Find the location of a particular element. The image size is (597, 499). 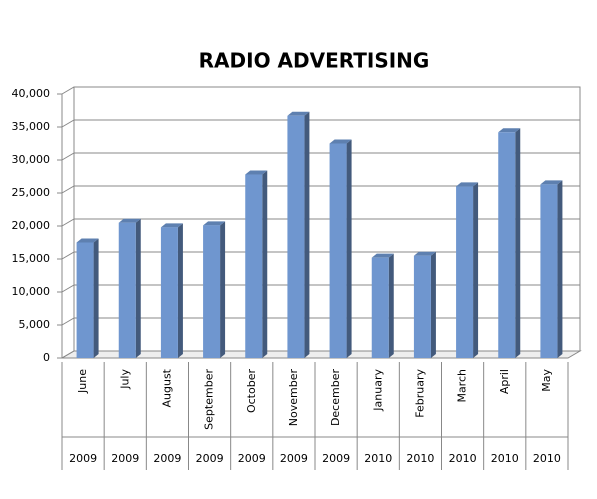

y-tick-label: 0 is located at coordinates (46, 357).